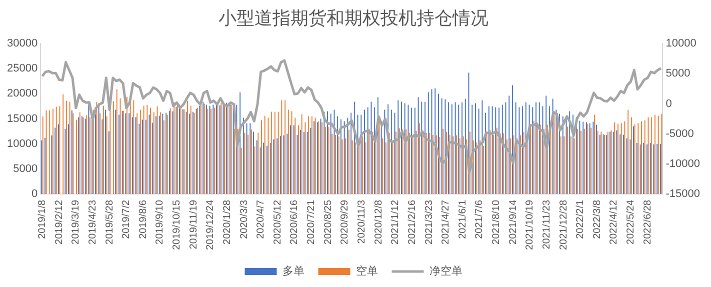  Describe the element at coordinates (362, 222) in the screenshot. I see `x-tick-label: 2020/11/3` at that location.